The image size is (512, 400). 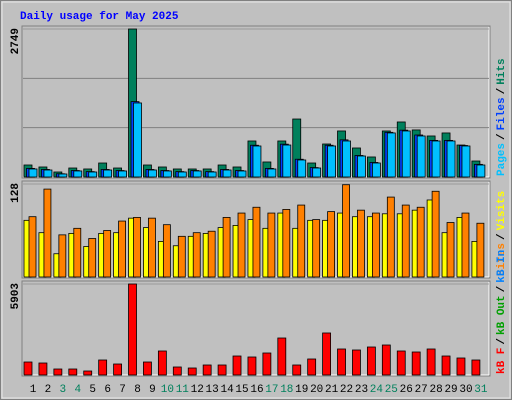 What do you see at coordinates (436, 390) in the screenshot?
I see `x-tick-label: 28` at bounding box center [436, 390].